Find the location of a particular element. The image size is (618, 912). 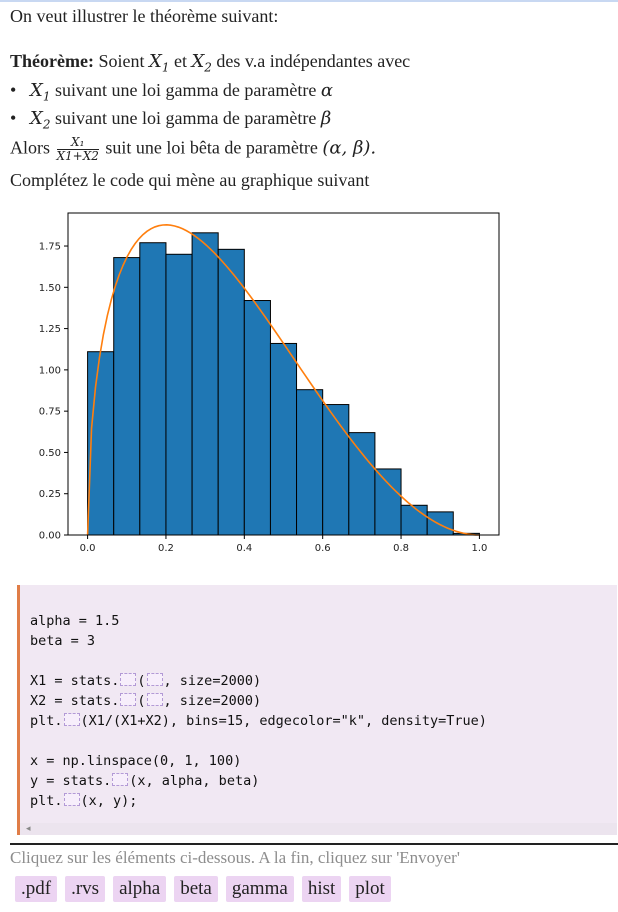

x-tick-label: 1.0 is located at coordinates (479, 548).